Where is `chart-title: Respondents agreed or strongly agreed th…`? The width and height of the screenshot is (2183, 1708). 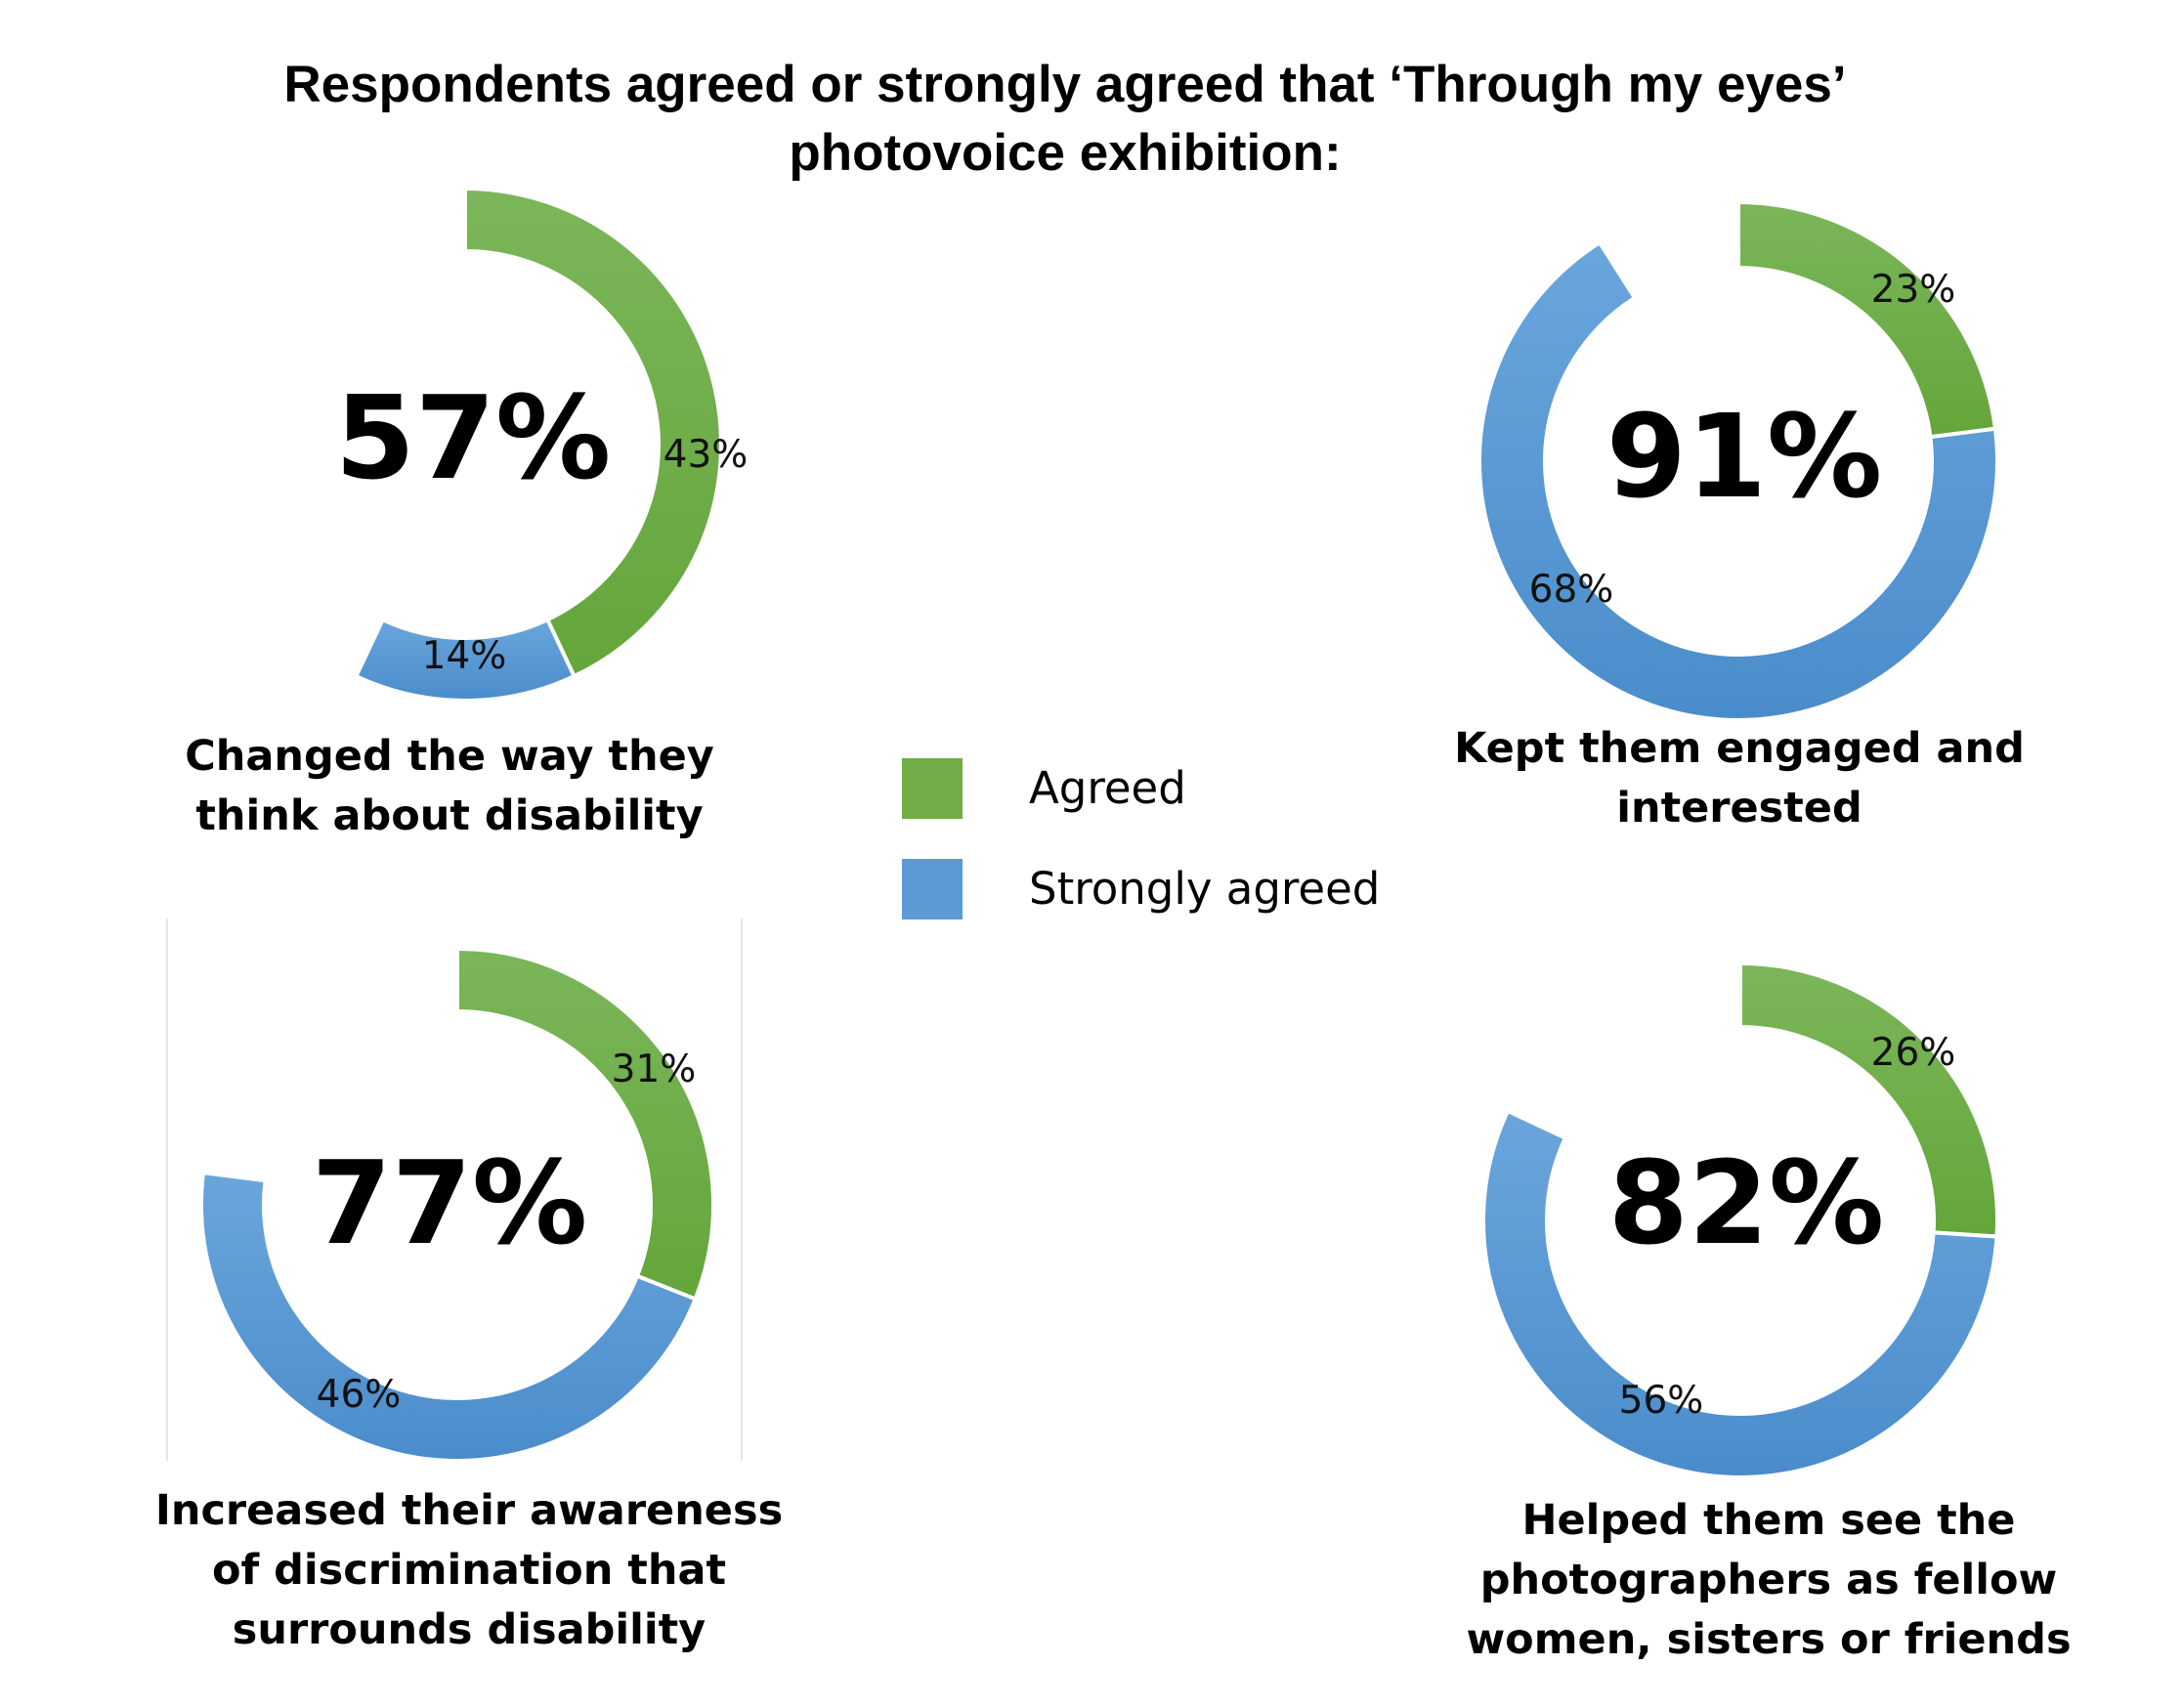 chart-title: Respondents agreed or strongly agreed th… is located at coordinates (1065, 119).